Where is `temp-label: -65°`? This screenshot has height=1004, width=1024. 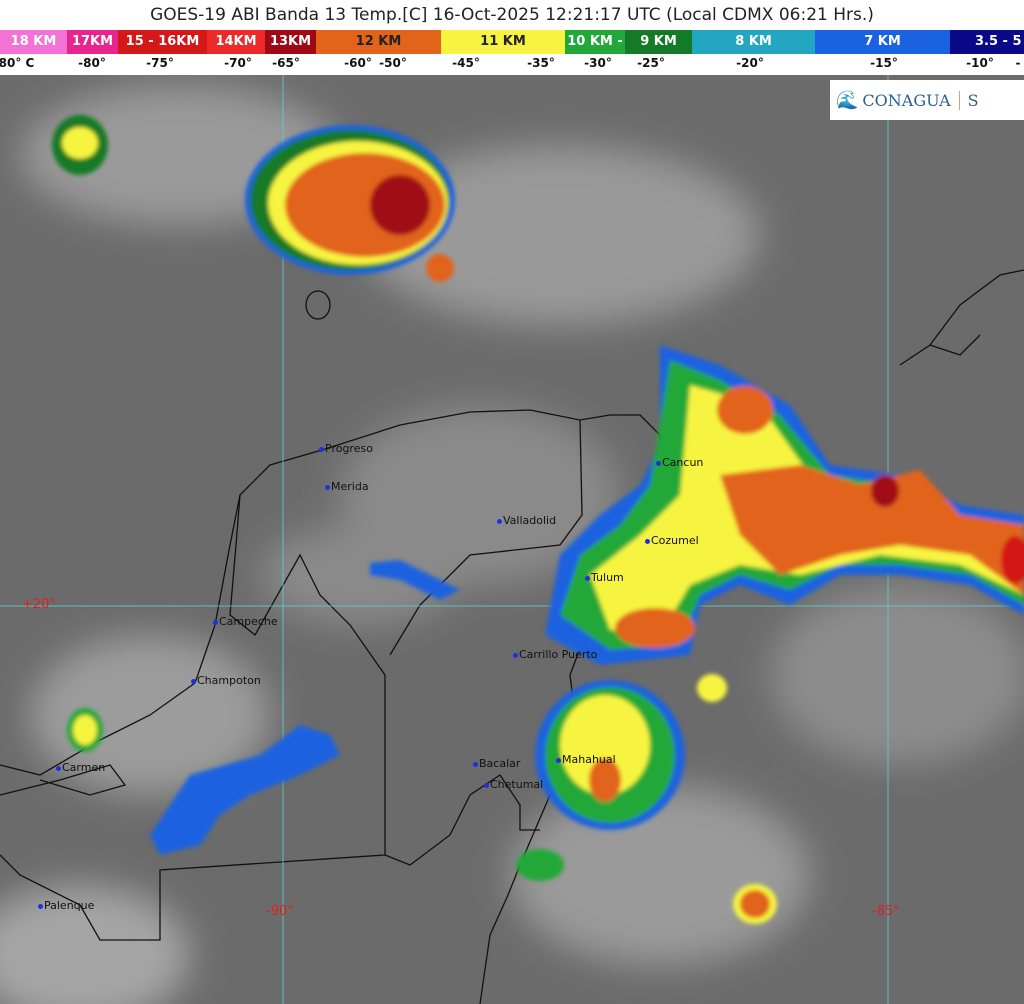
temp-label: -65° is located at coordinates (286, 63).